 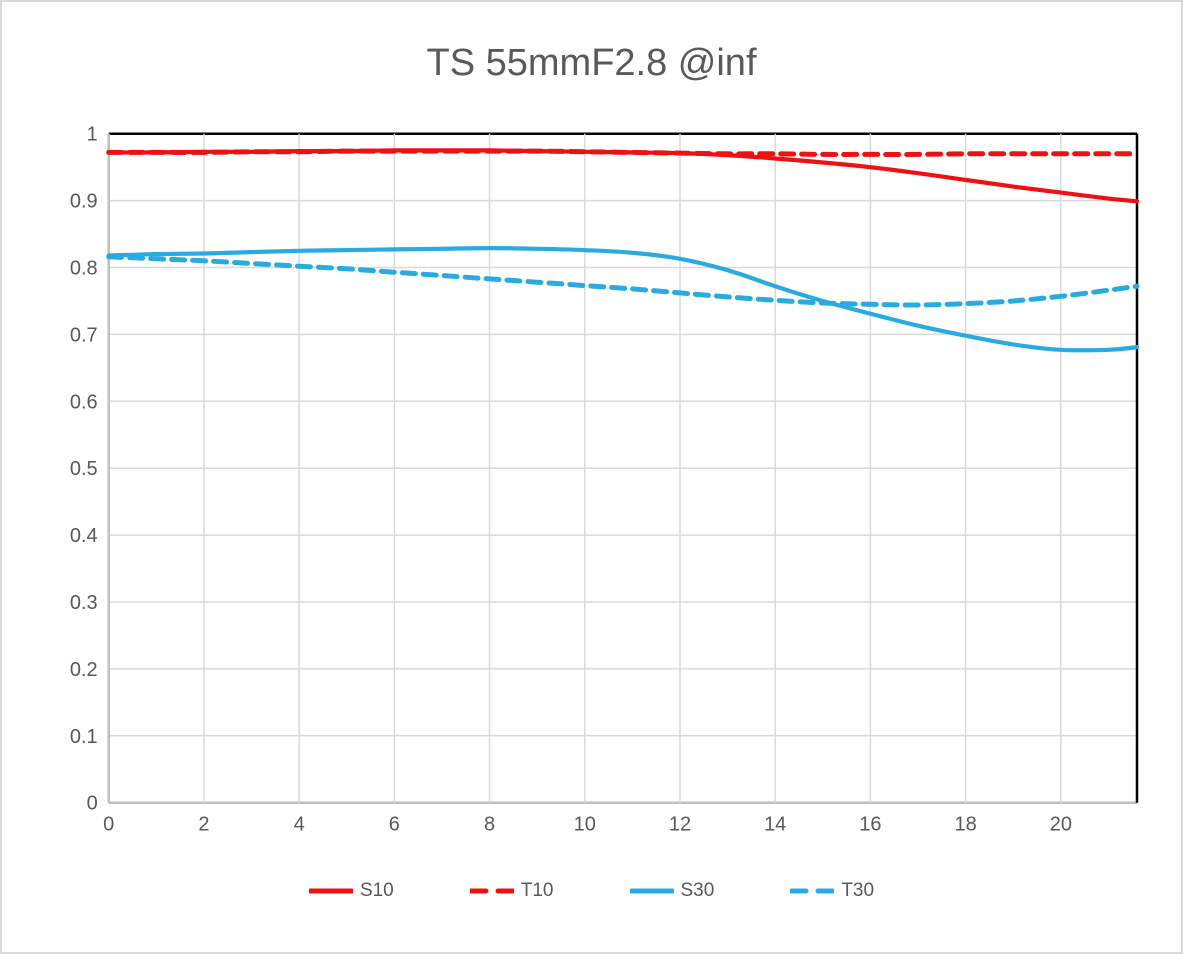 I want to click on series-line-S30, so click(x=623, y=299).